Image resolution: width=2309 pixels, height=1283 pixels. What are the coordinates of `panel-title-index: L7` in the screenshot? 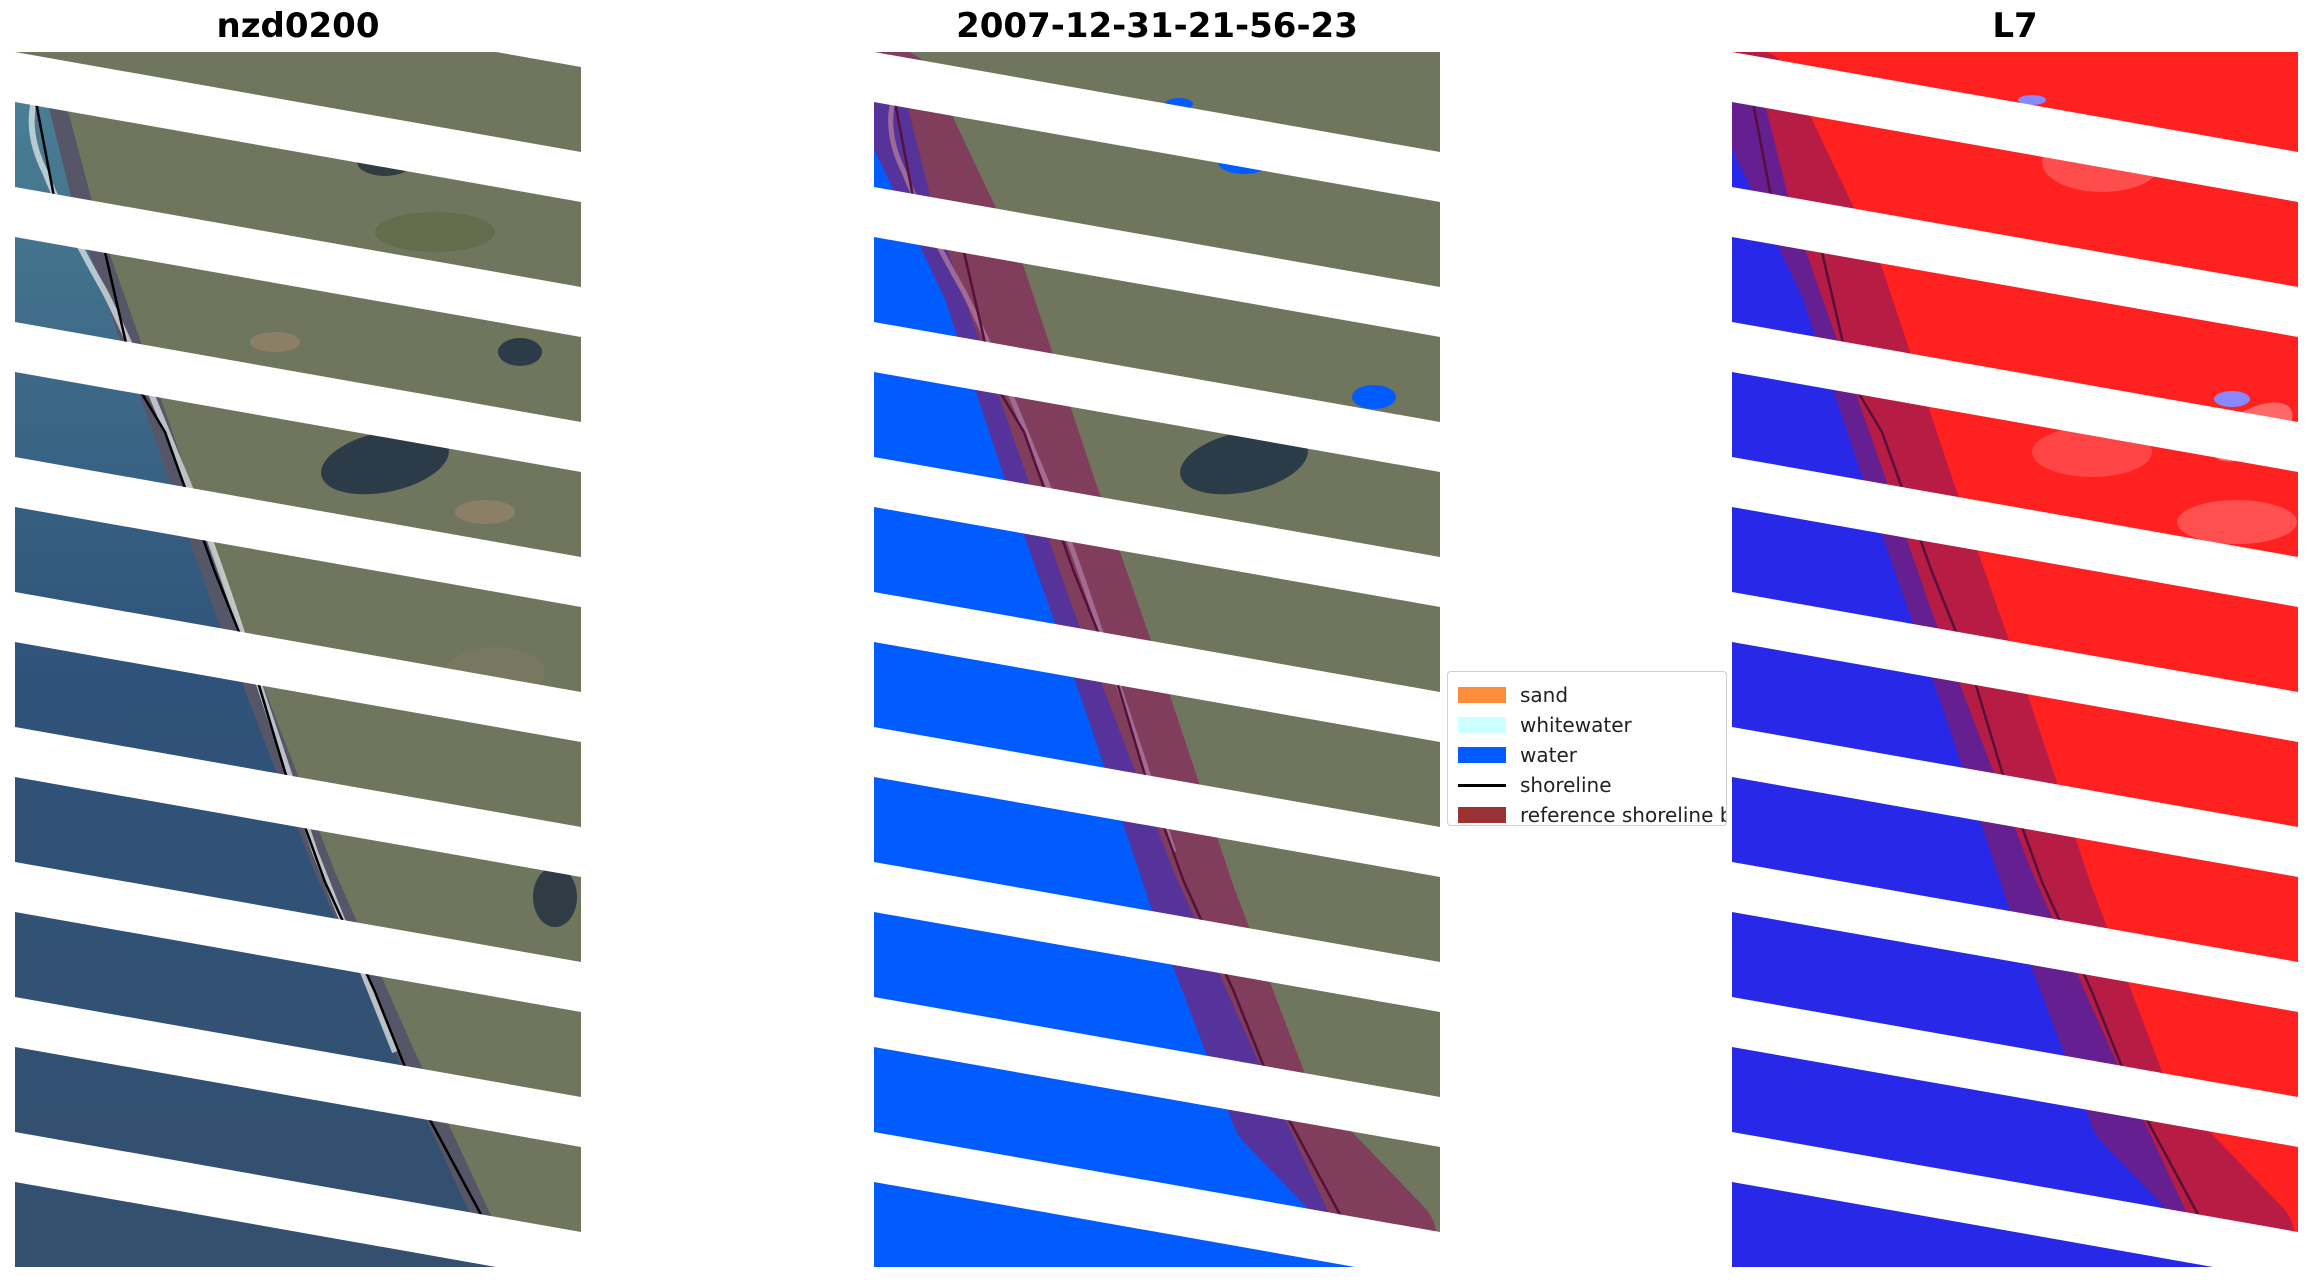 It's located at (2015, 26).